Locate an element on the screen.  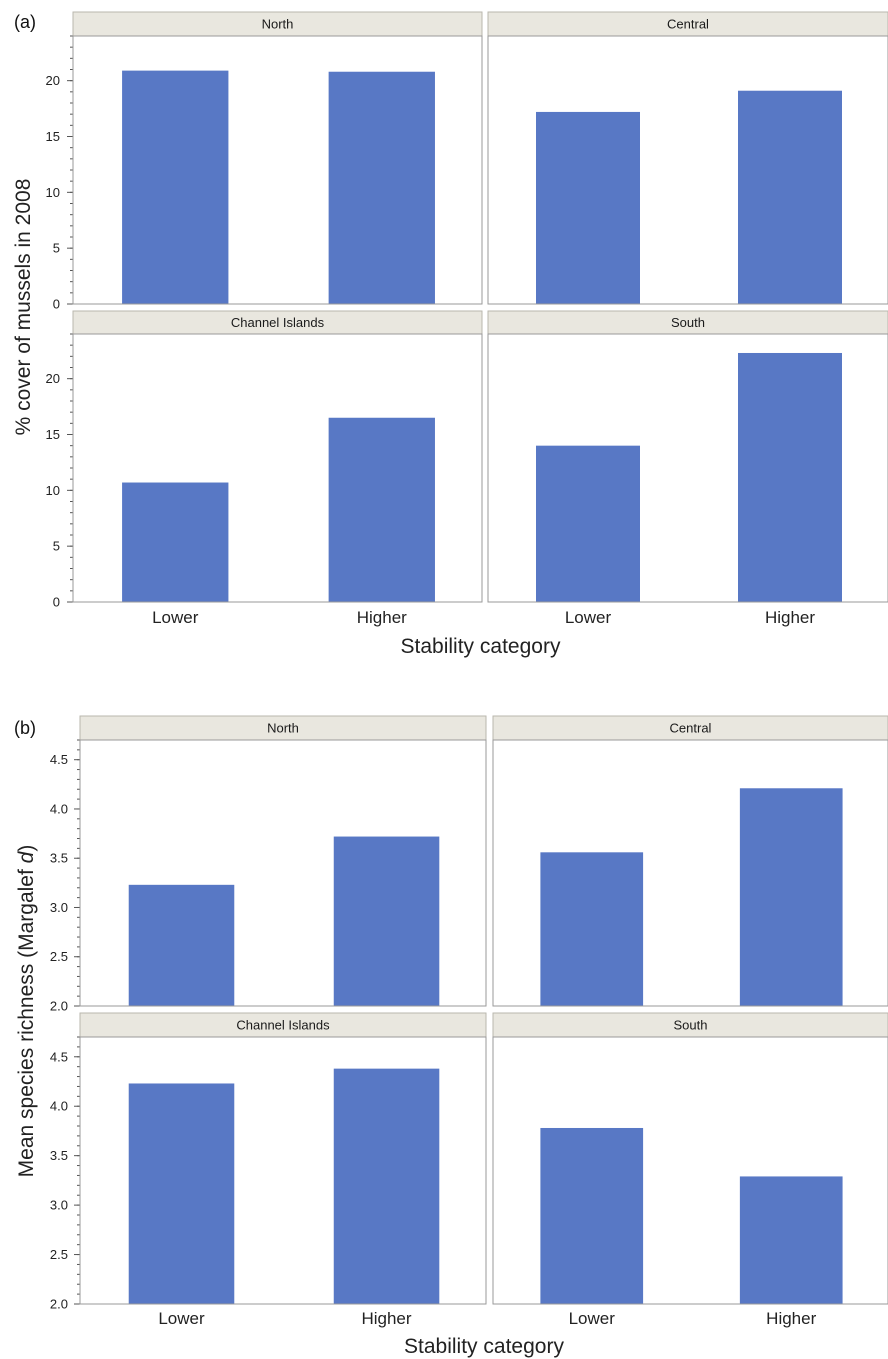
panel-tag: (b) is located at coordinates (25, 728).